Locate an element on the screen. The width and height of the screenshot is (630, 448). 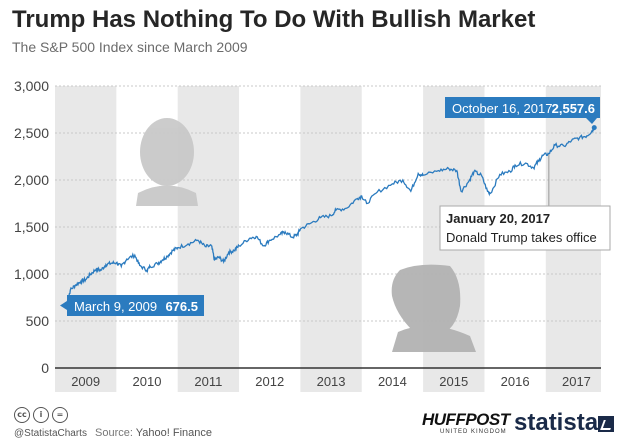
obama-silhouette is located at coordinates (167, 162).